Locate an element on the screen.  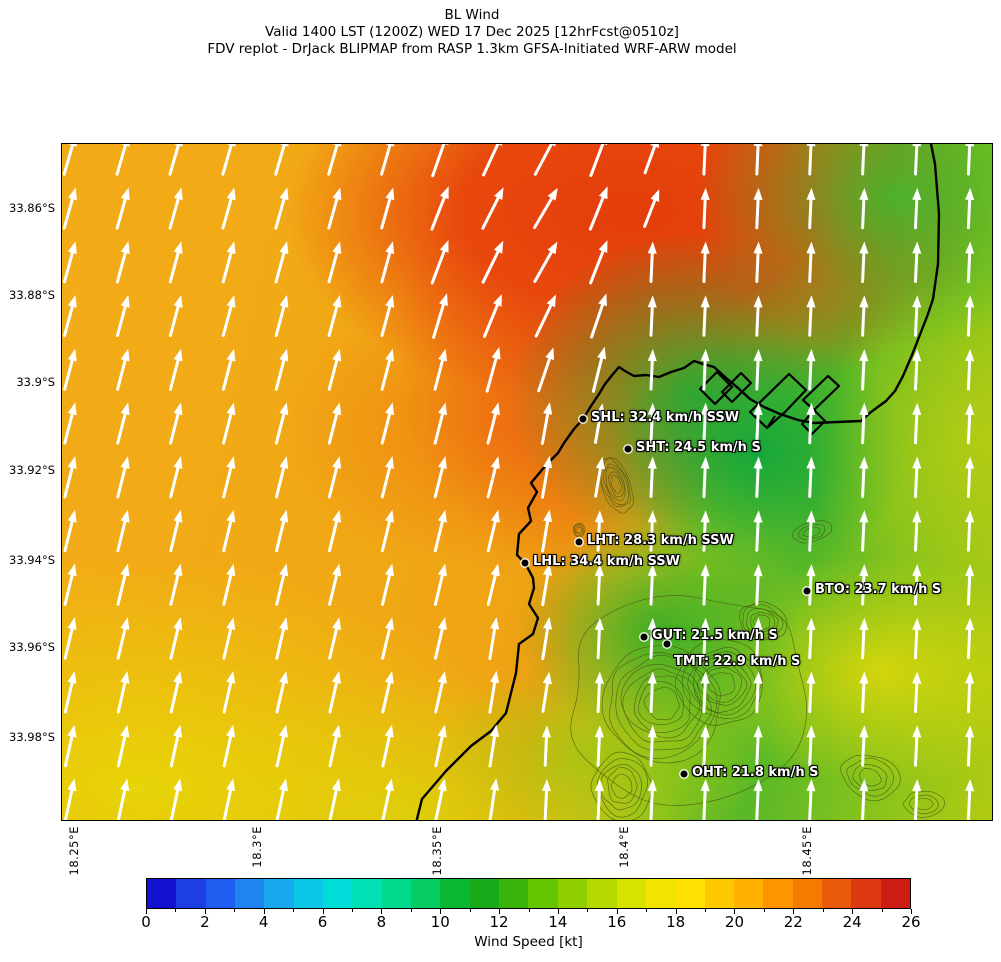
lon-tick-label: 18.35°E is located at coordinates (437, 851).